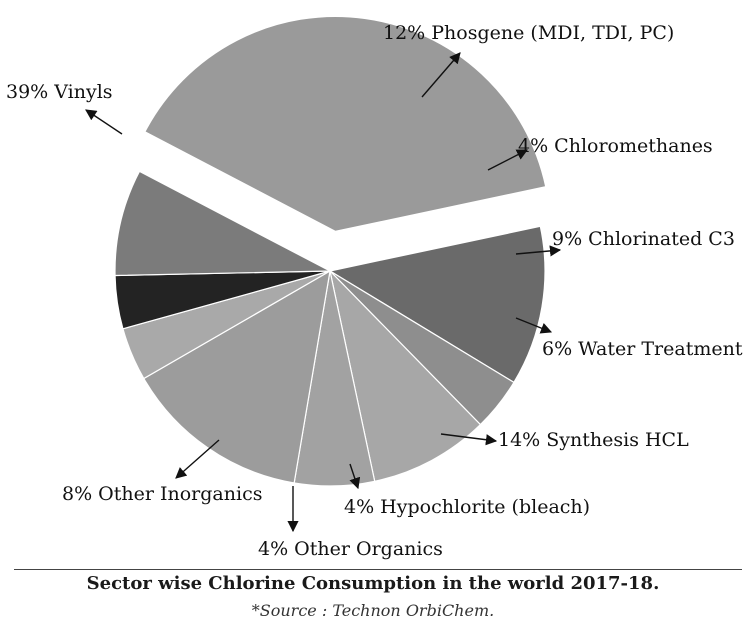  What do you see at coordinates (162, 494) in the screenshot?
I see `slice-label: 8% Other Inorganics` at bounding box center [162, 494].